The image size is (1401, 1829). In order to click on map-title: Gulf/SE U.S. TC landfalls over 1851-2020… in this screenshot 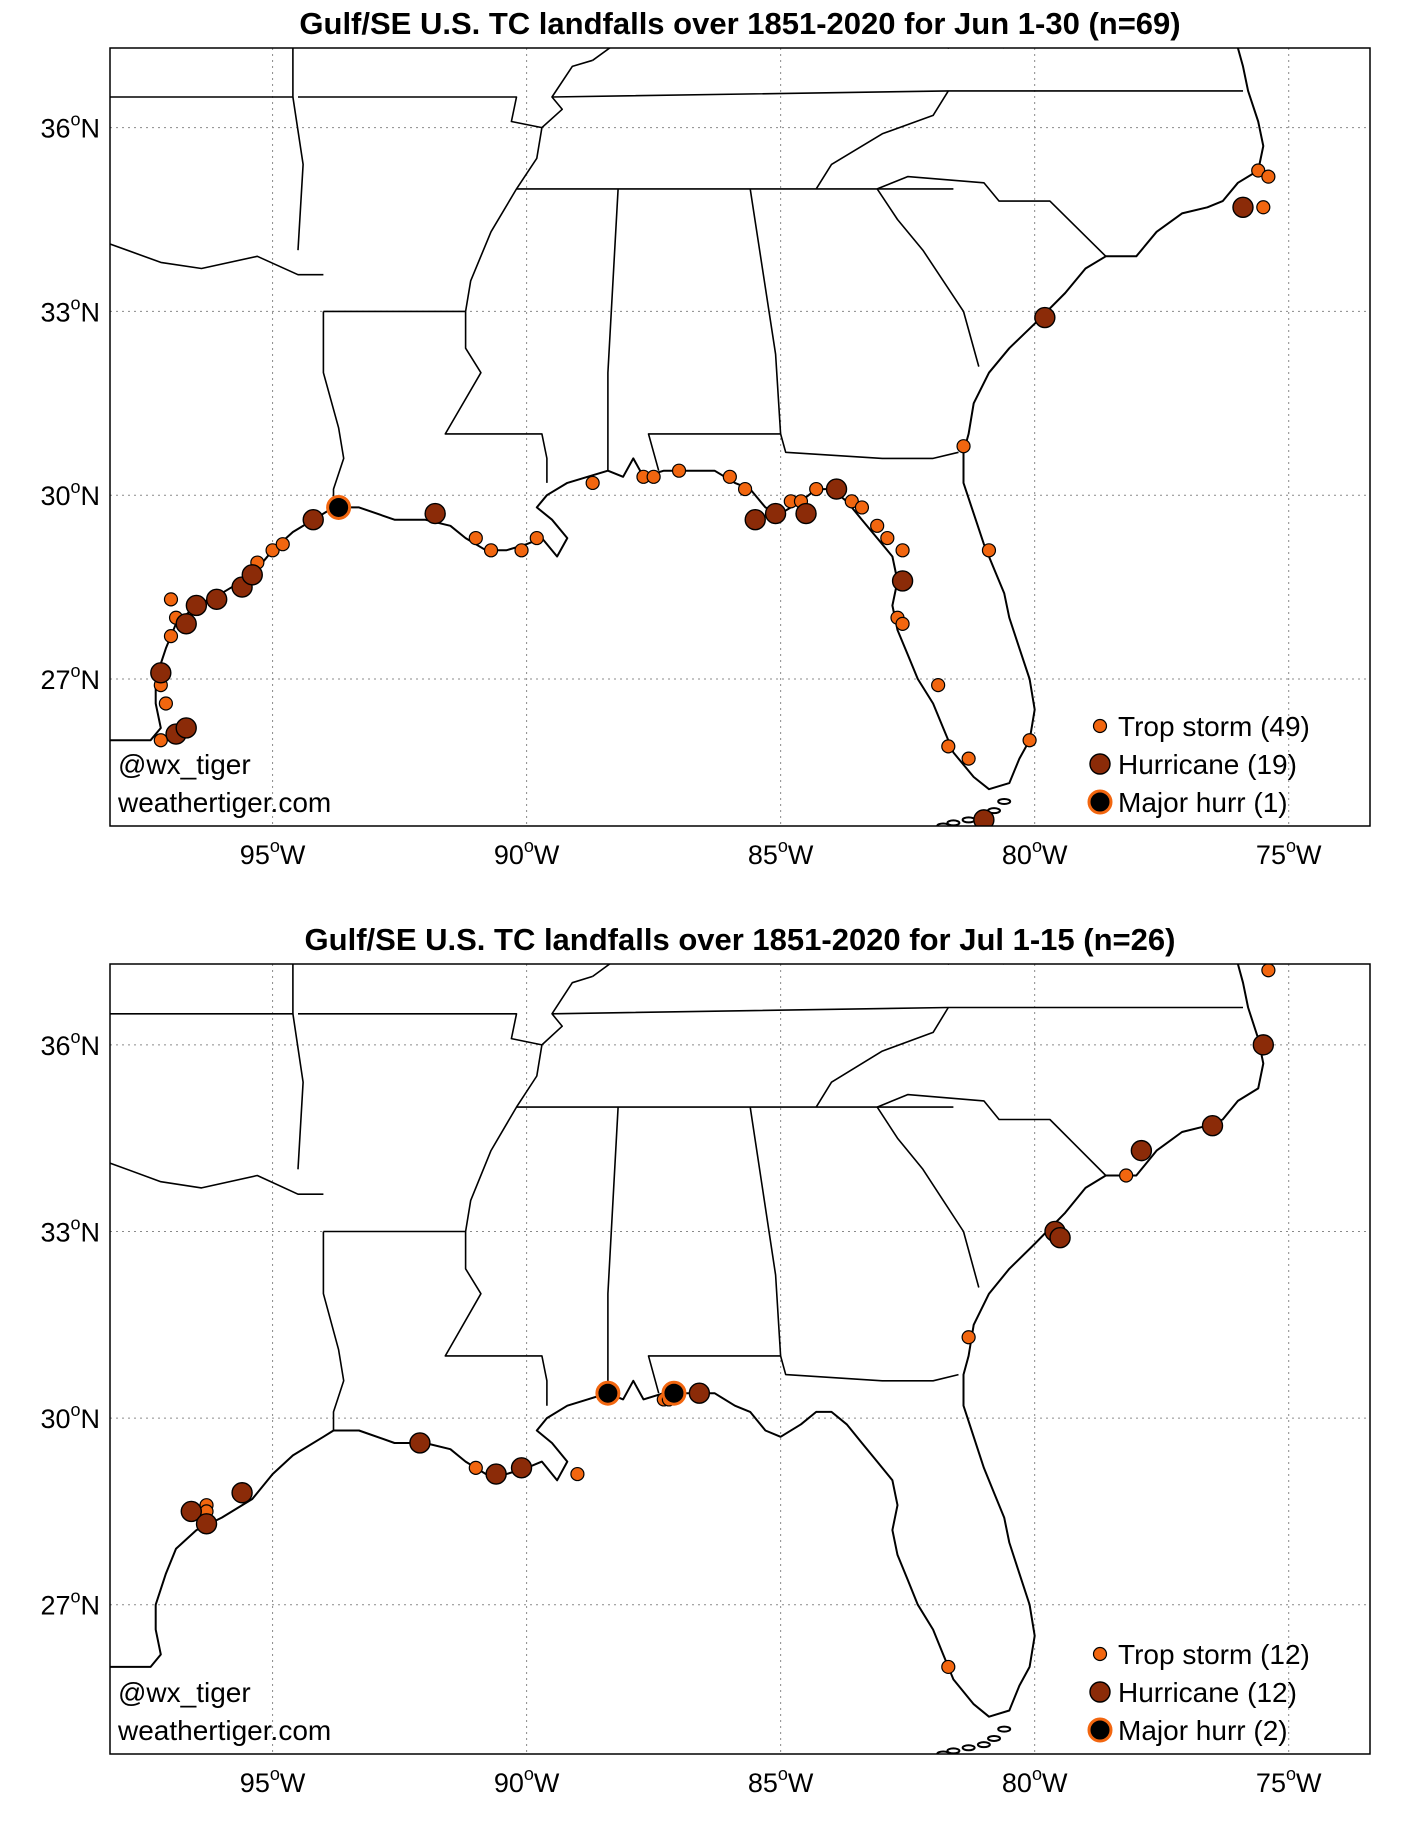, I will do `click(739, 23)`.